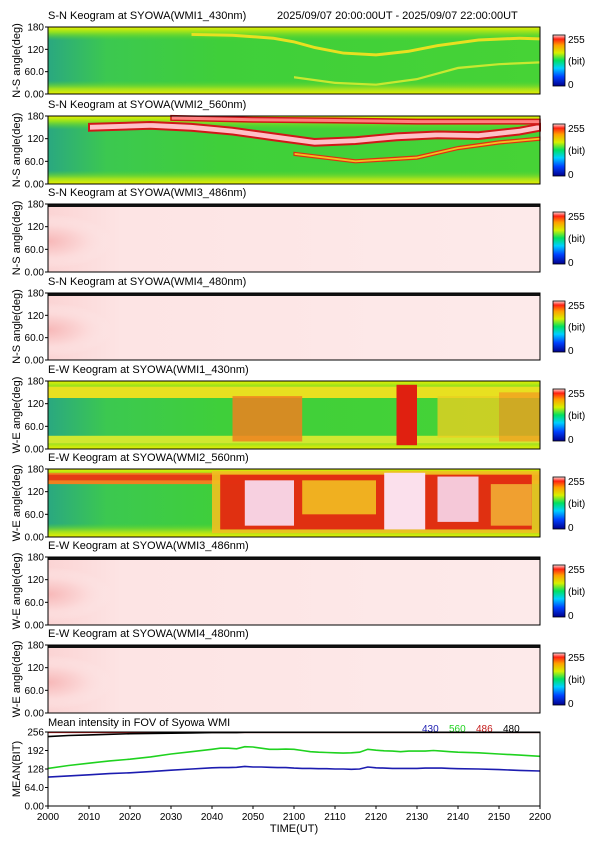  Describe the element at coordinates (35, 733) in the screenshot. I see `y-tick-label: 256` at that location.